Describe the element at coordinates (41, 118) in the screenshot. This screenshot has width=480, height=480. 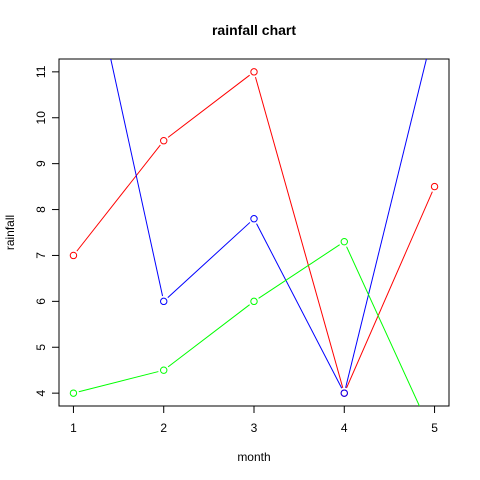
I see `y-tick-label: 10` at that location.